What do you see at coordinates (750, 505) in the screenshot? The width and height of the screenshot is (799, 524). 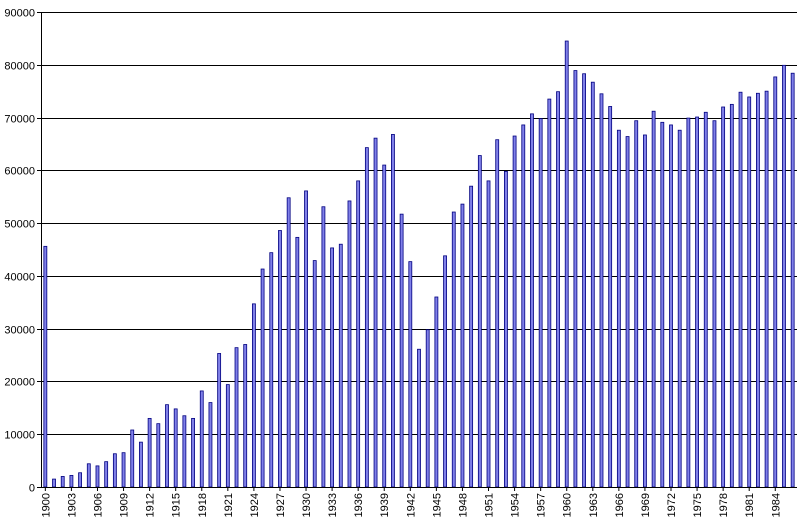 I see `x-tick-label: 1981` at bounding box center [750, 505].